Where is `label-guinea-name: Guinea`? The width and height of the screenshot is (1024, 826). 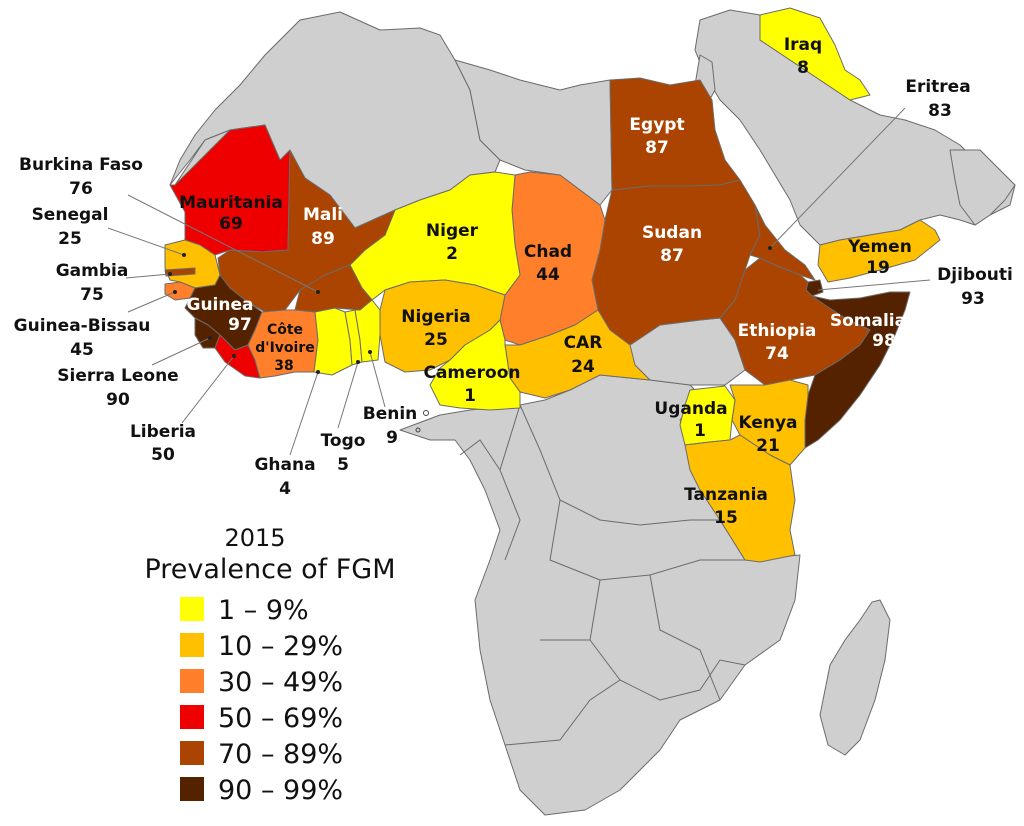 label-guinea-name: Guinea is located at coordinates (220, 305).